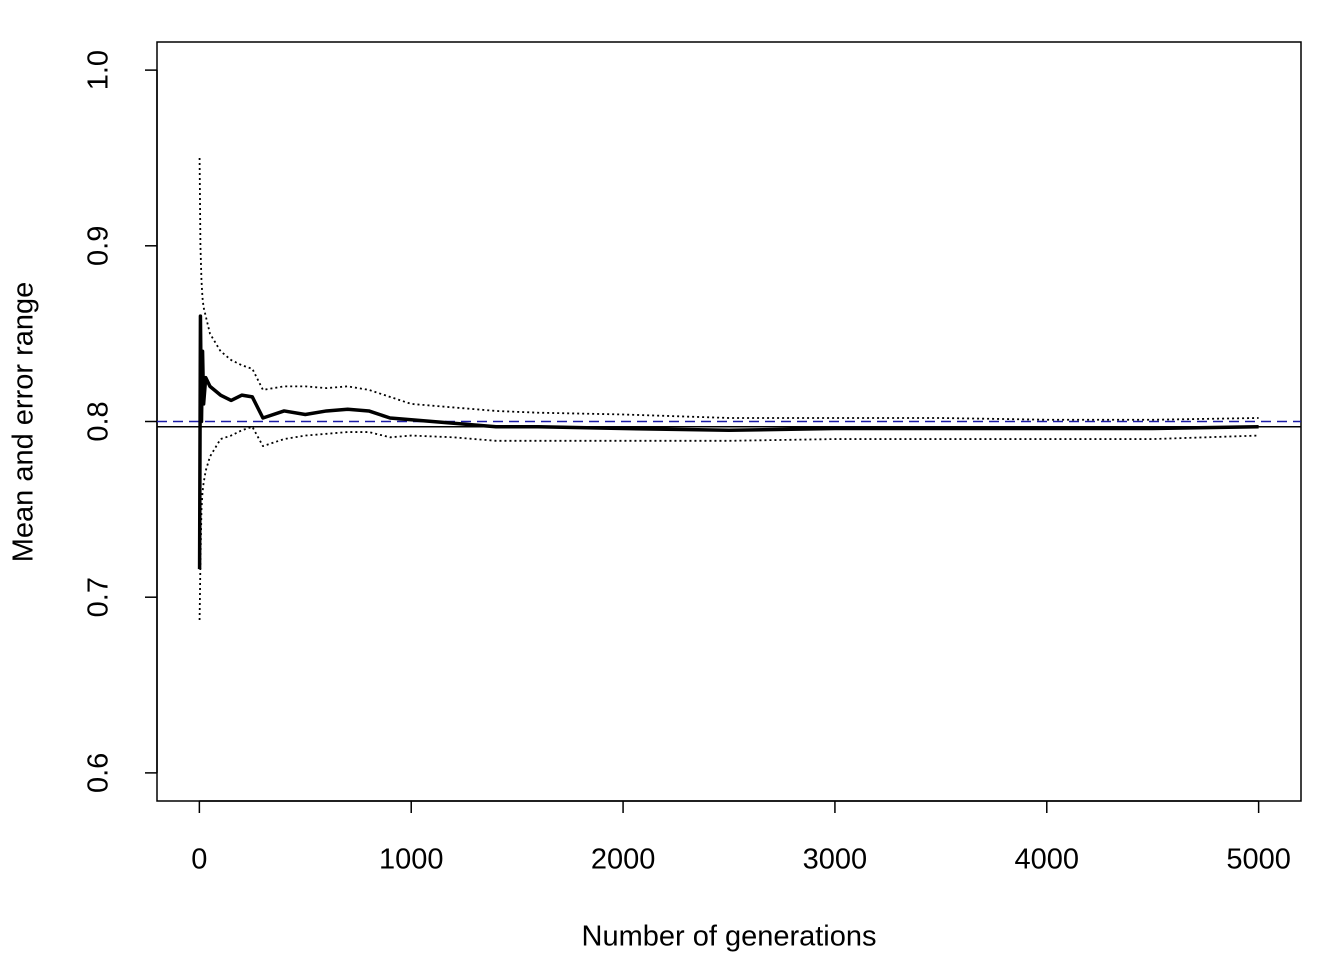 The width and height of the screenshot is (1344, 960). What do you see at coordinates (729, 937) in the screenshot?
I see `x-axis-label: Number of generations` at bounding box center [729, 937].